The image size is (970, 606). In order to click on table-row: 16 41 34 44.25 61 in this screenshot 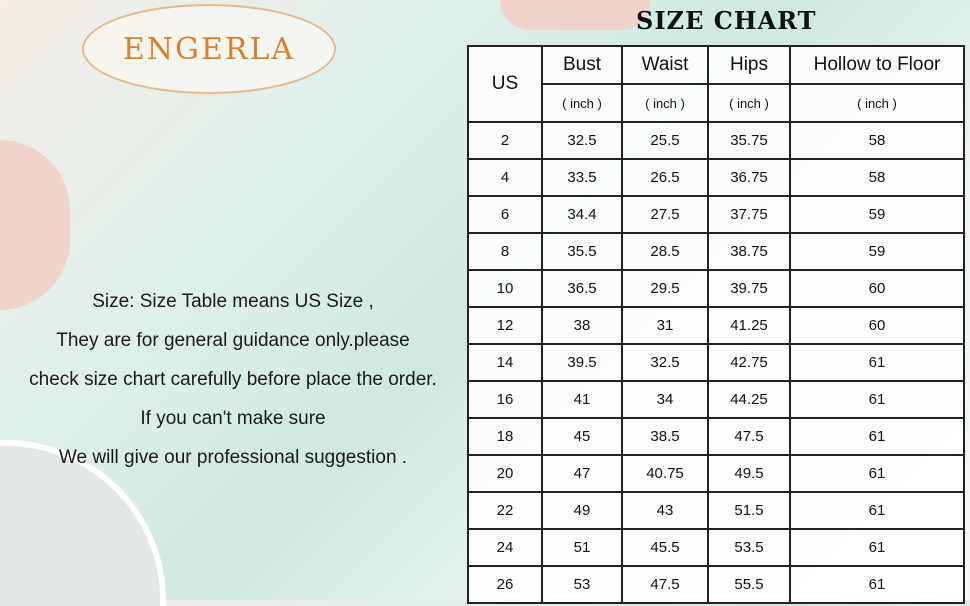, I will do `click(716, 399)`.